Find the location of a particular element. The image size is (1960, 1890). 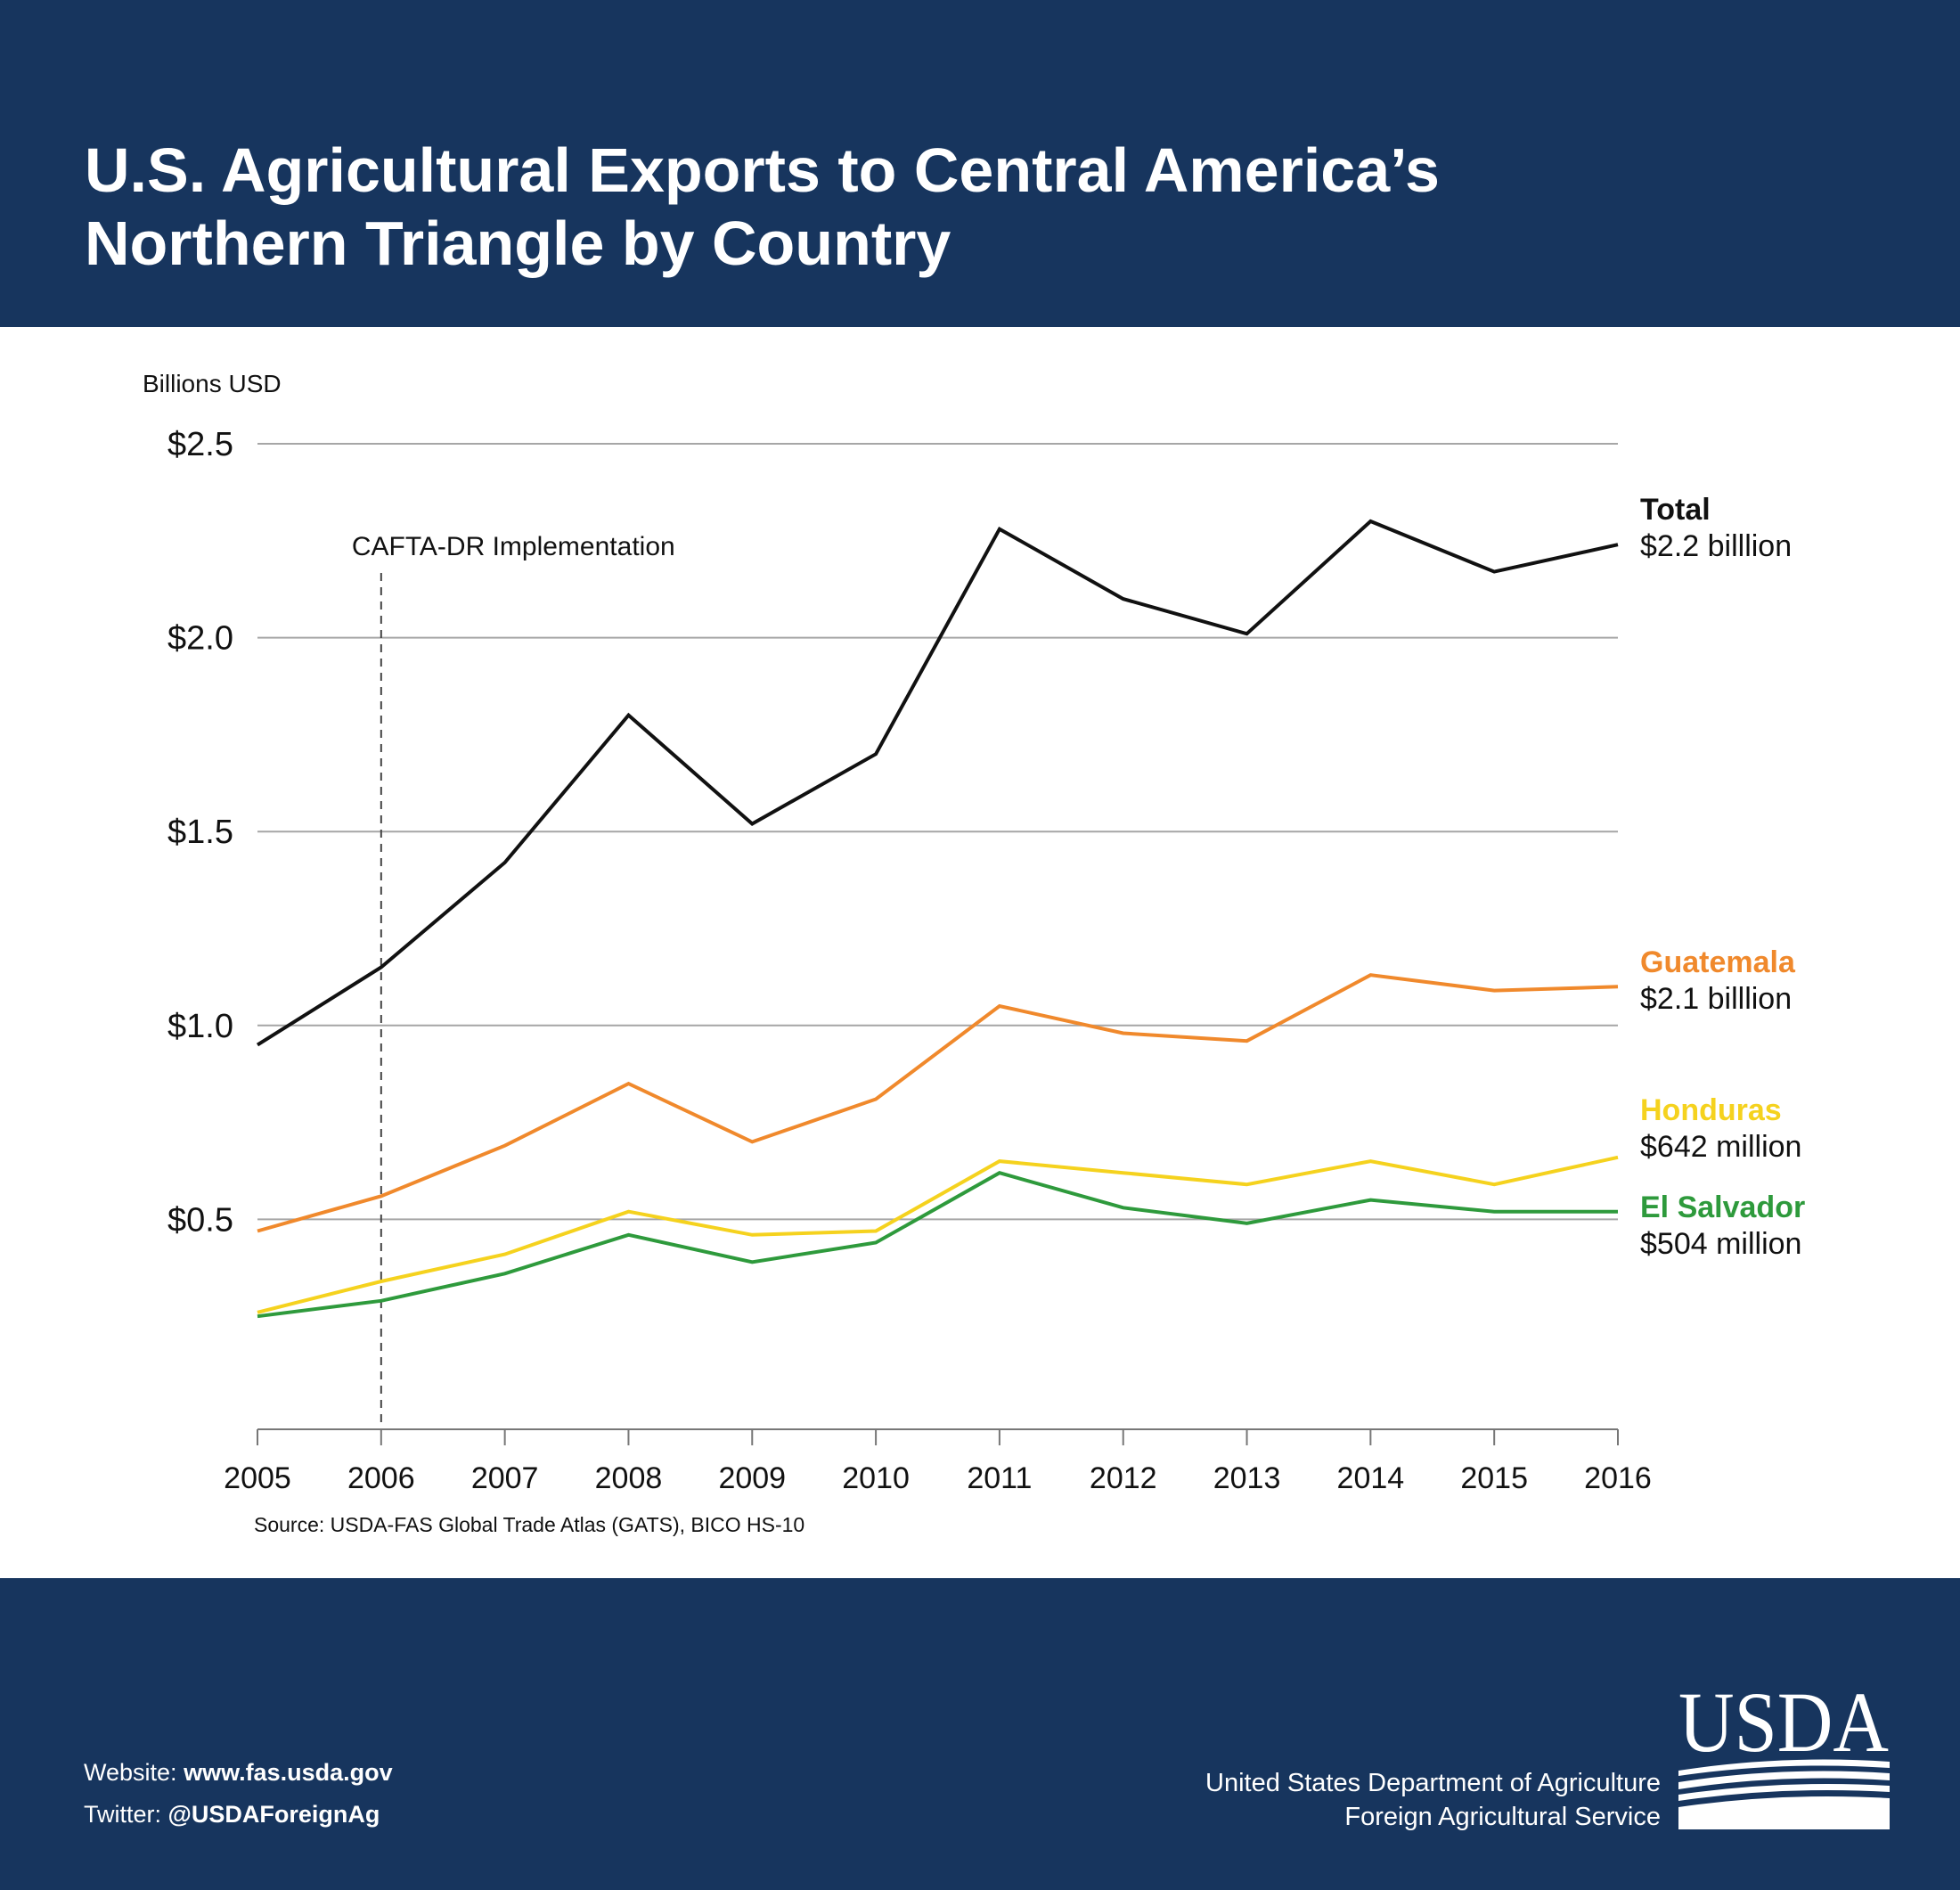

series-line-honduras is located at coordinates (938, 1235).